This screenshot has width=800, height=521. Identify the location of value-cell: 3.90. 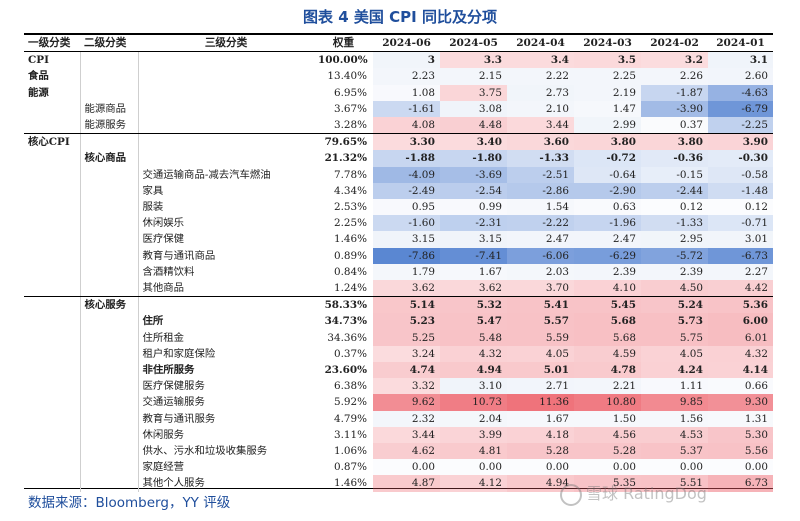
(740, 142).